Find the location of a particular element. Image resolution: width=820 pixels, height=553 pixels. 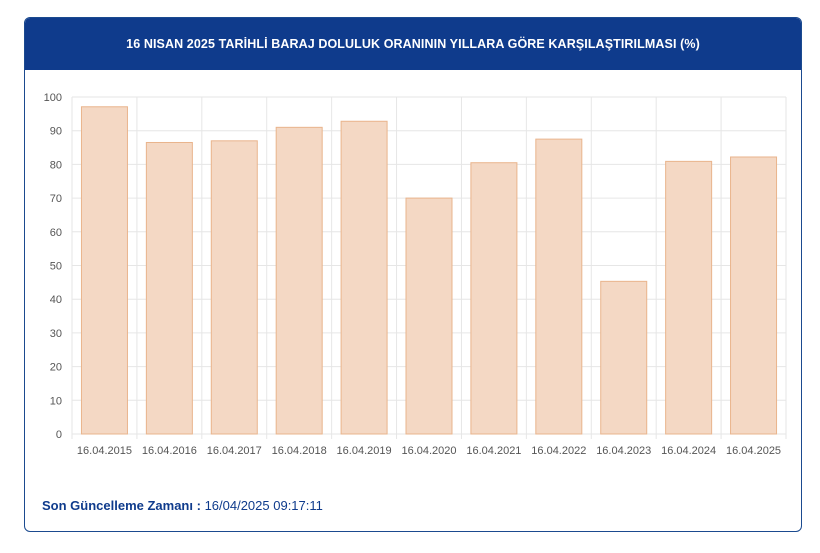

y-tick-label: 70 is located at coordinates (56, 199).